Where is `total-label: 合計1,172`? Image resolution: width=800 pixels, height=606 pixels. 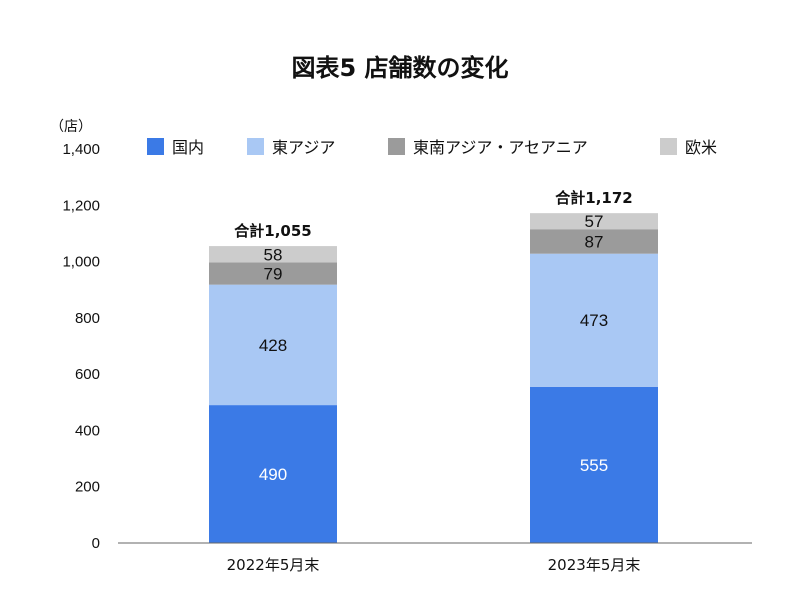 total-label: 合計1,172 is located at coordinates (593, 198).